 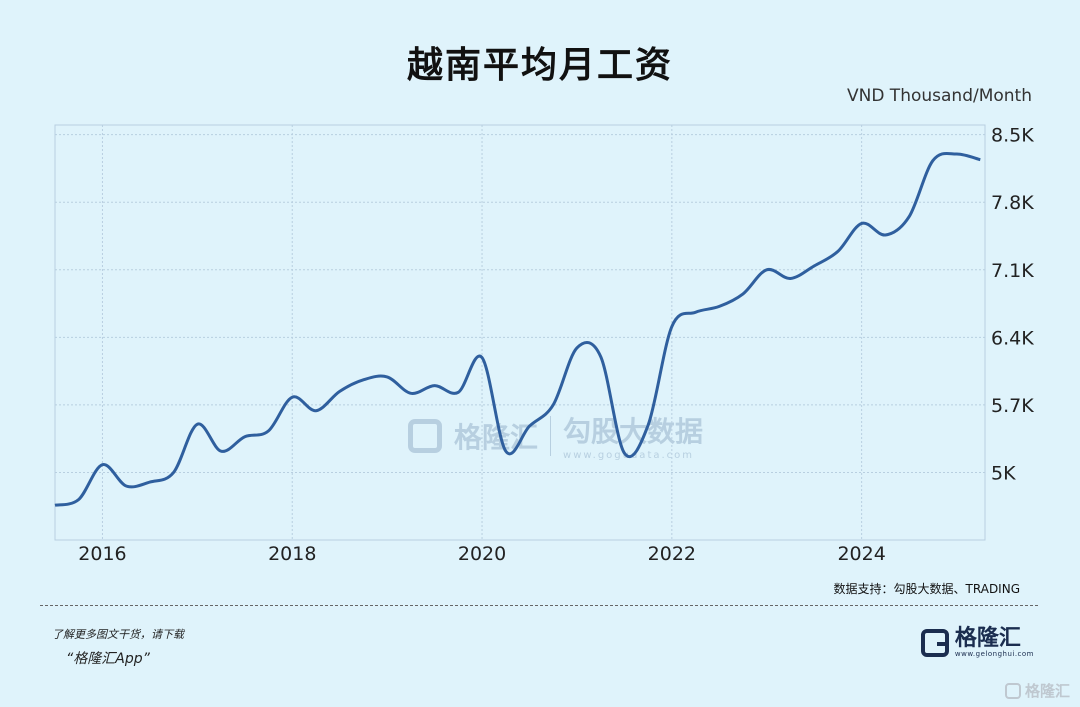 What do you see at coordinates (1012, 690) in the screenshot?
I see `corner-logo-icon` at bounding box center [1012, 690].